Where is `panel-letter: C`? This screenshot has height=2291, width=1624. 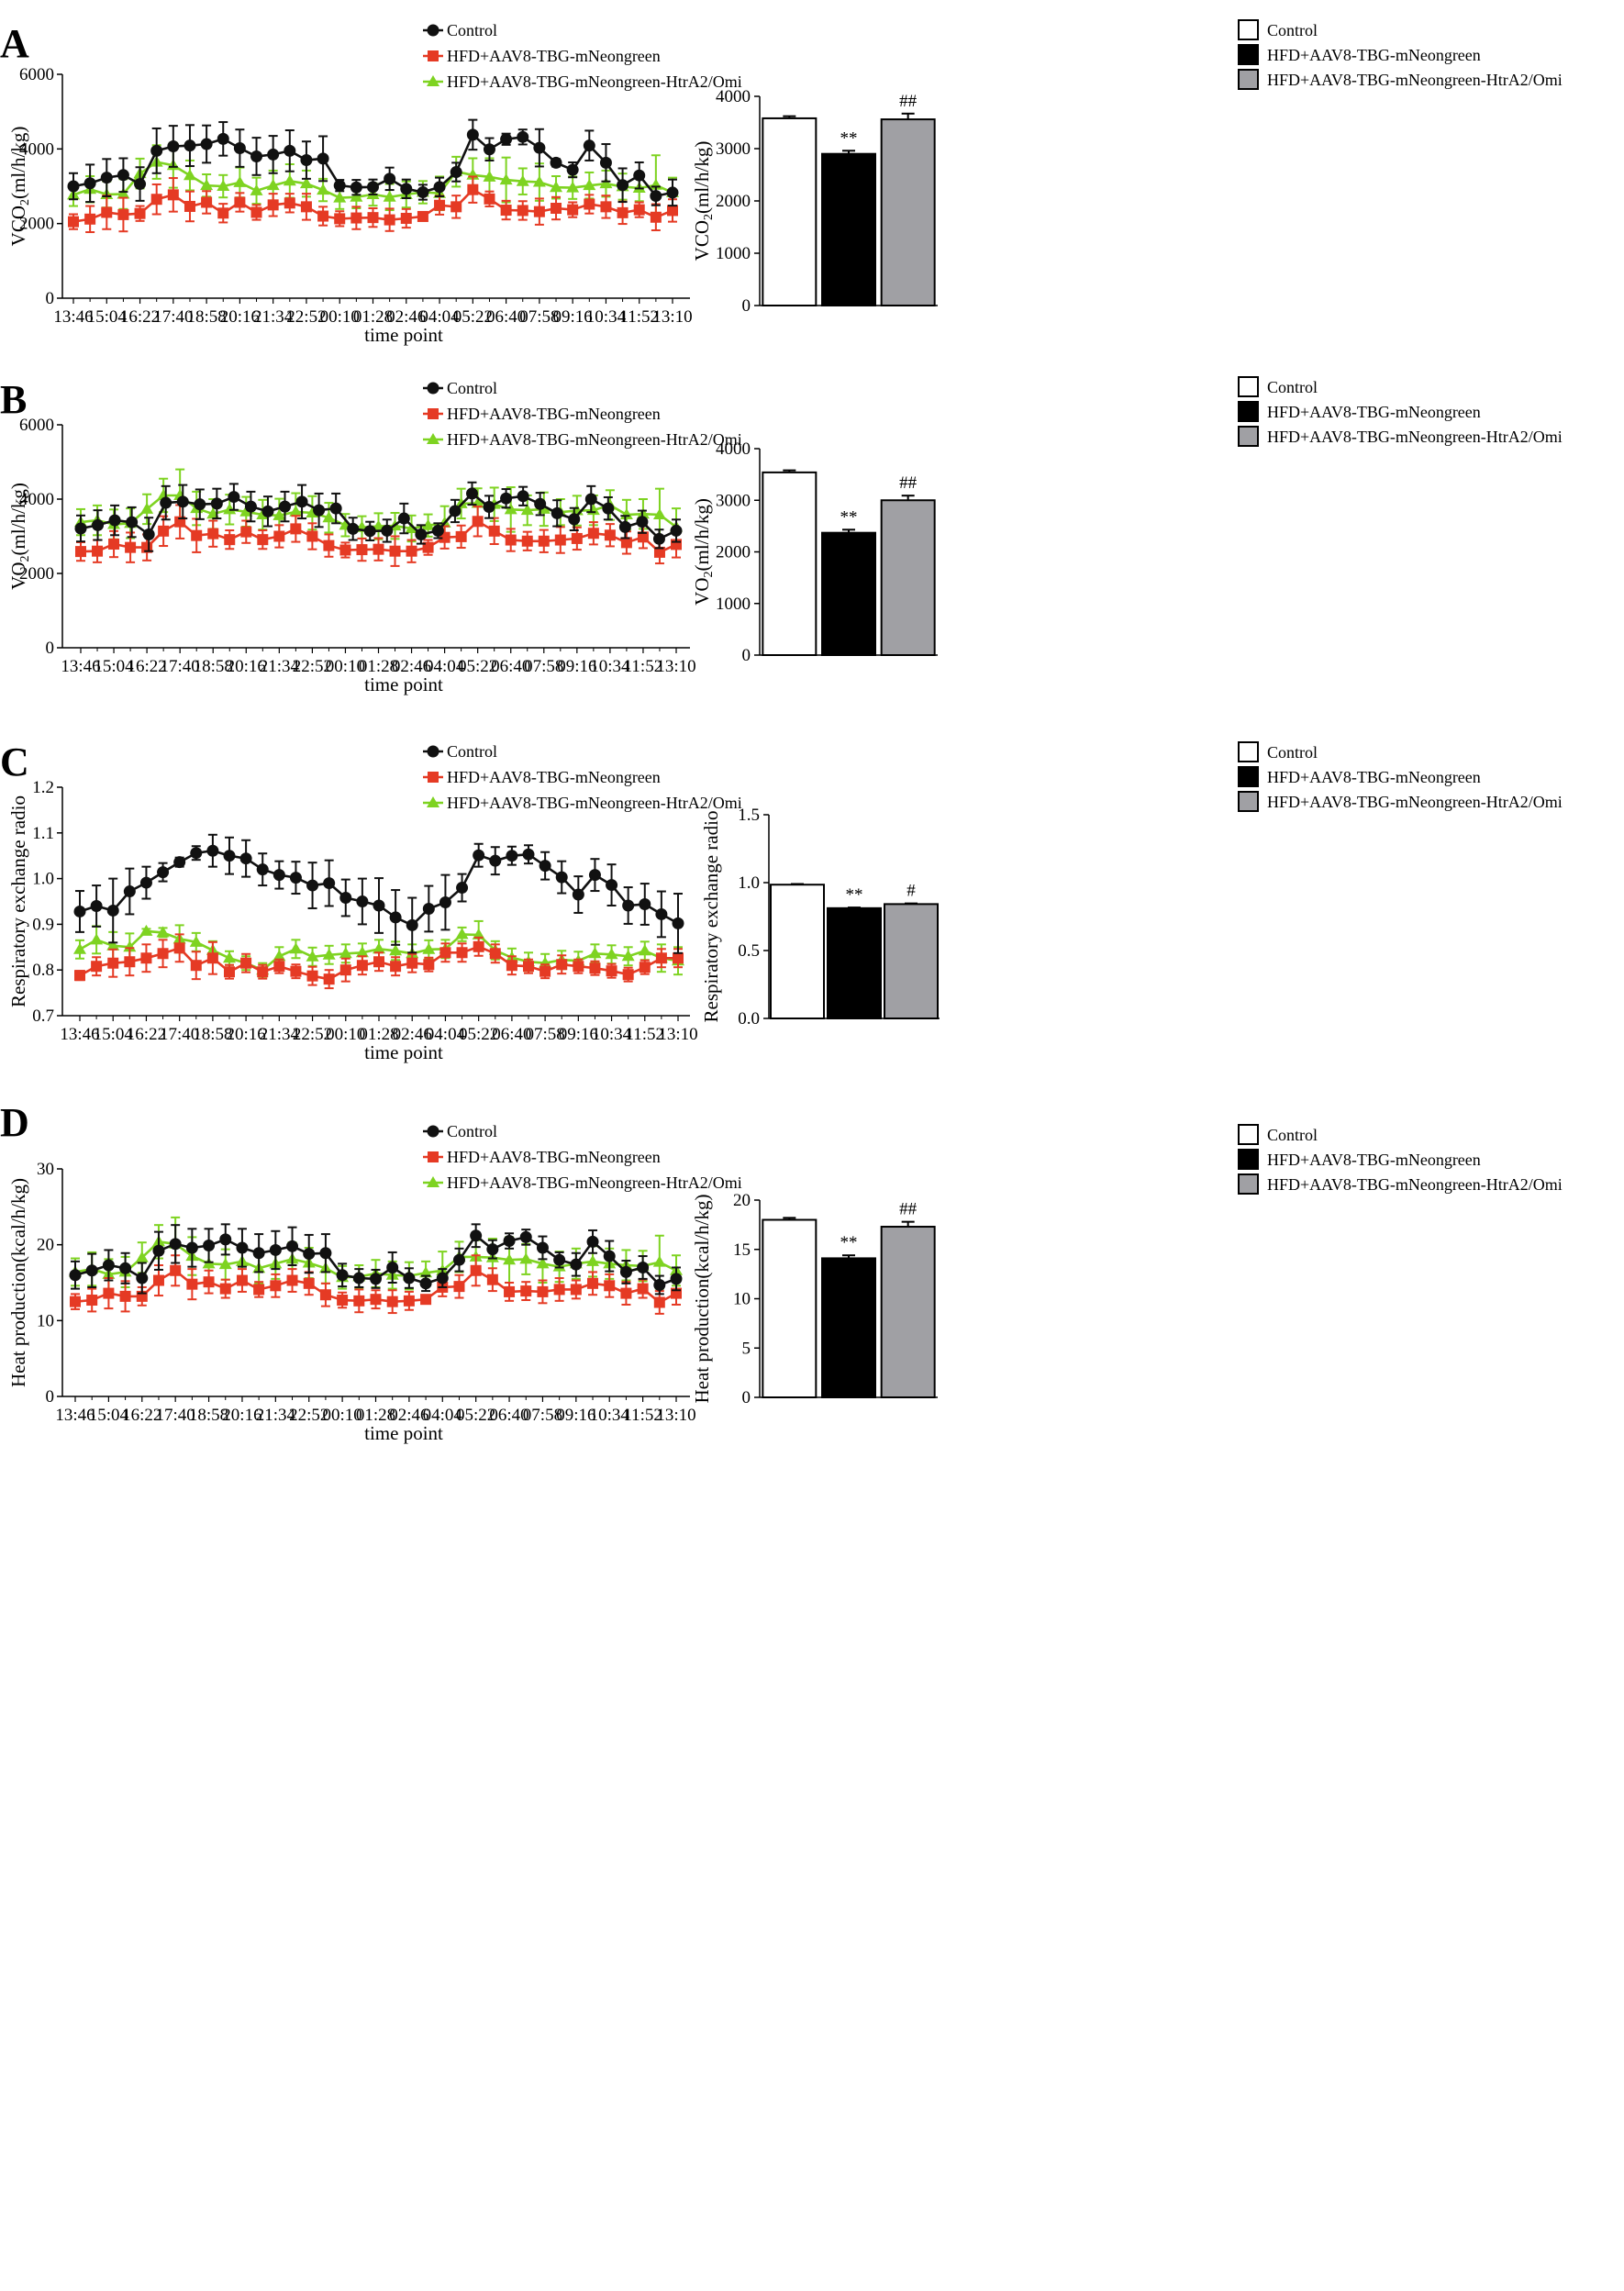 panel-letter: C is located at coordinates (14, 762).